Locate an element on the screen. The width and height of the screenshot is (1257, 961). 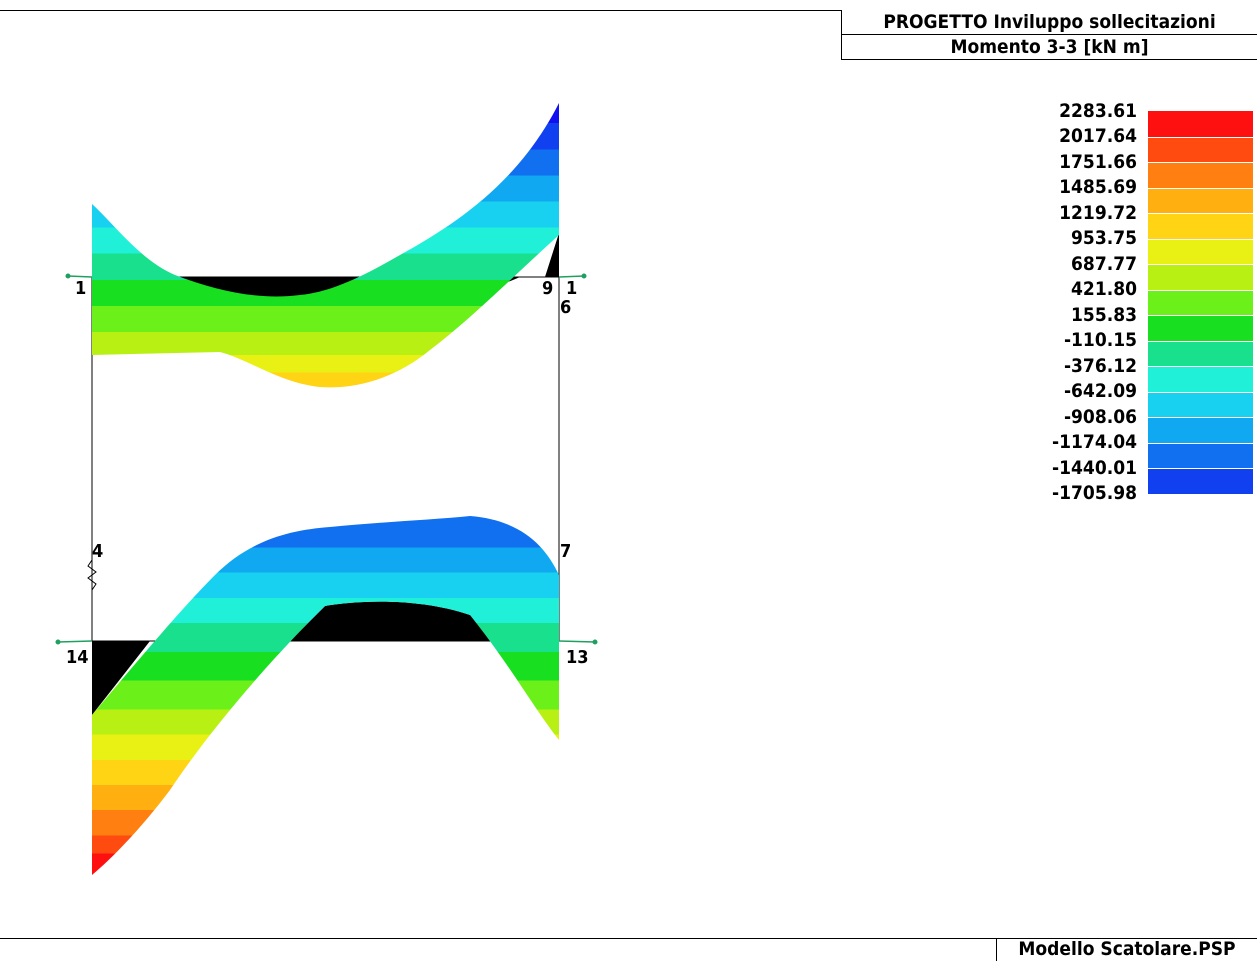
legend-value: 687.77 is located at coordinates (1104, 264).